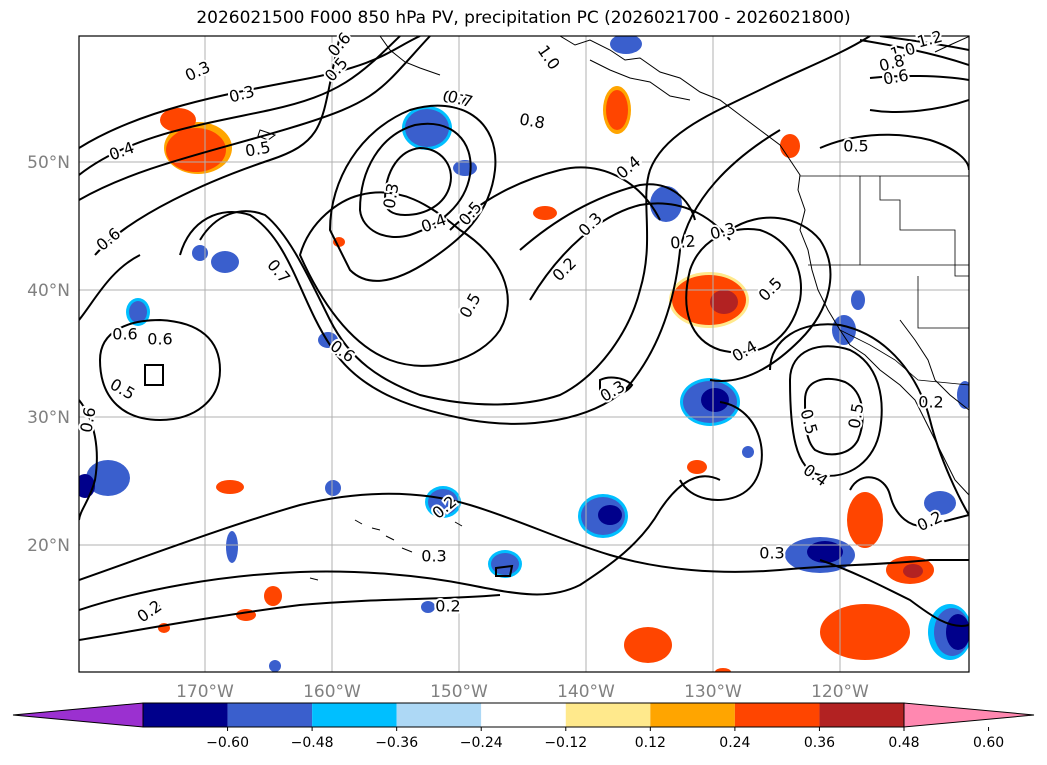 The width and height of the screenshot is (1047, 765). Describe the element at coordinates (459, 692) in the screenshot. I see `lon-label: 150°W` at that location.